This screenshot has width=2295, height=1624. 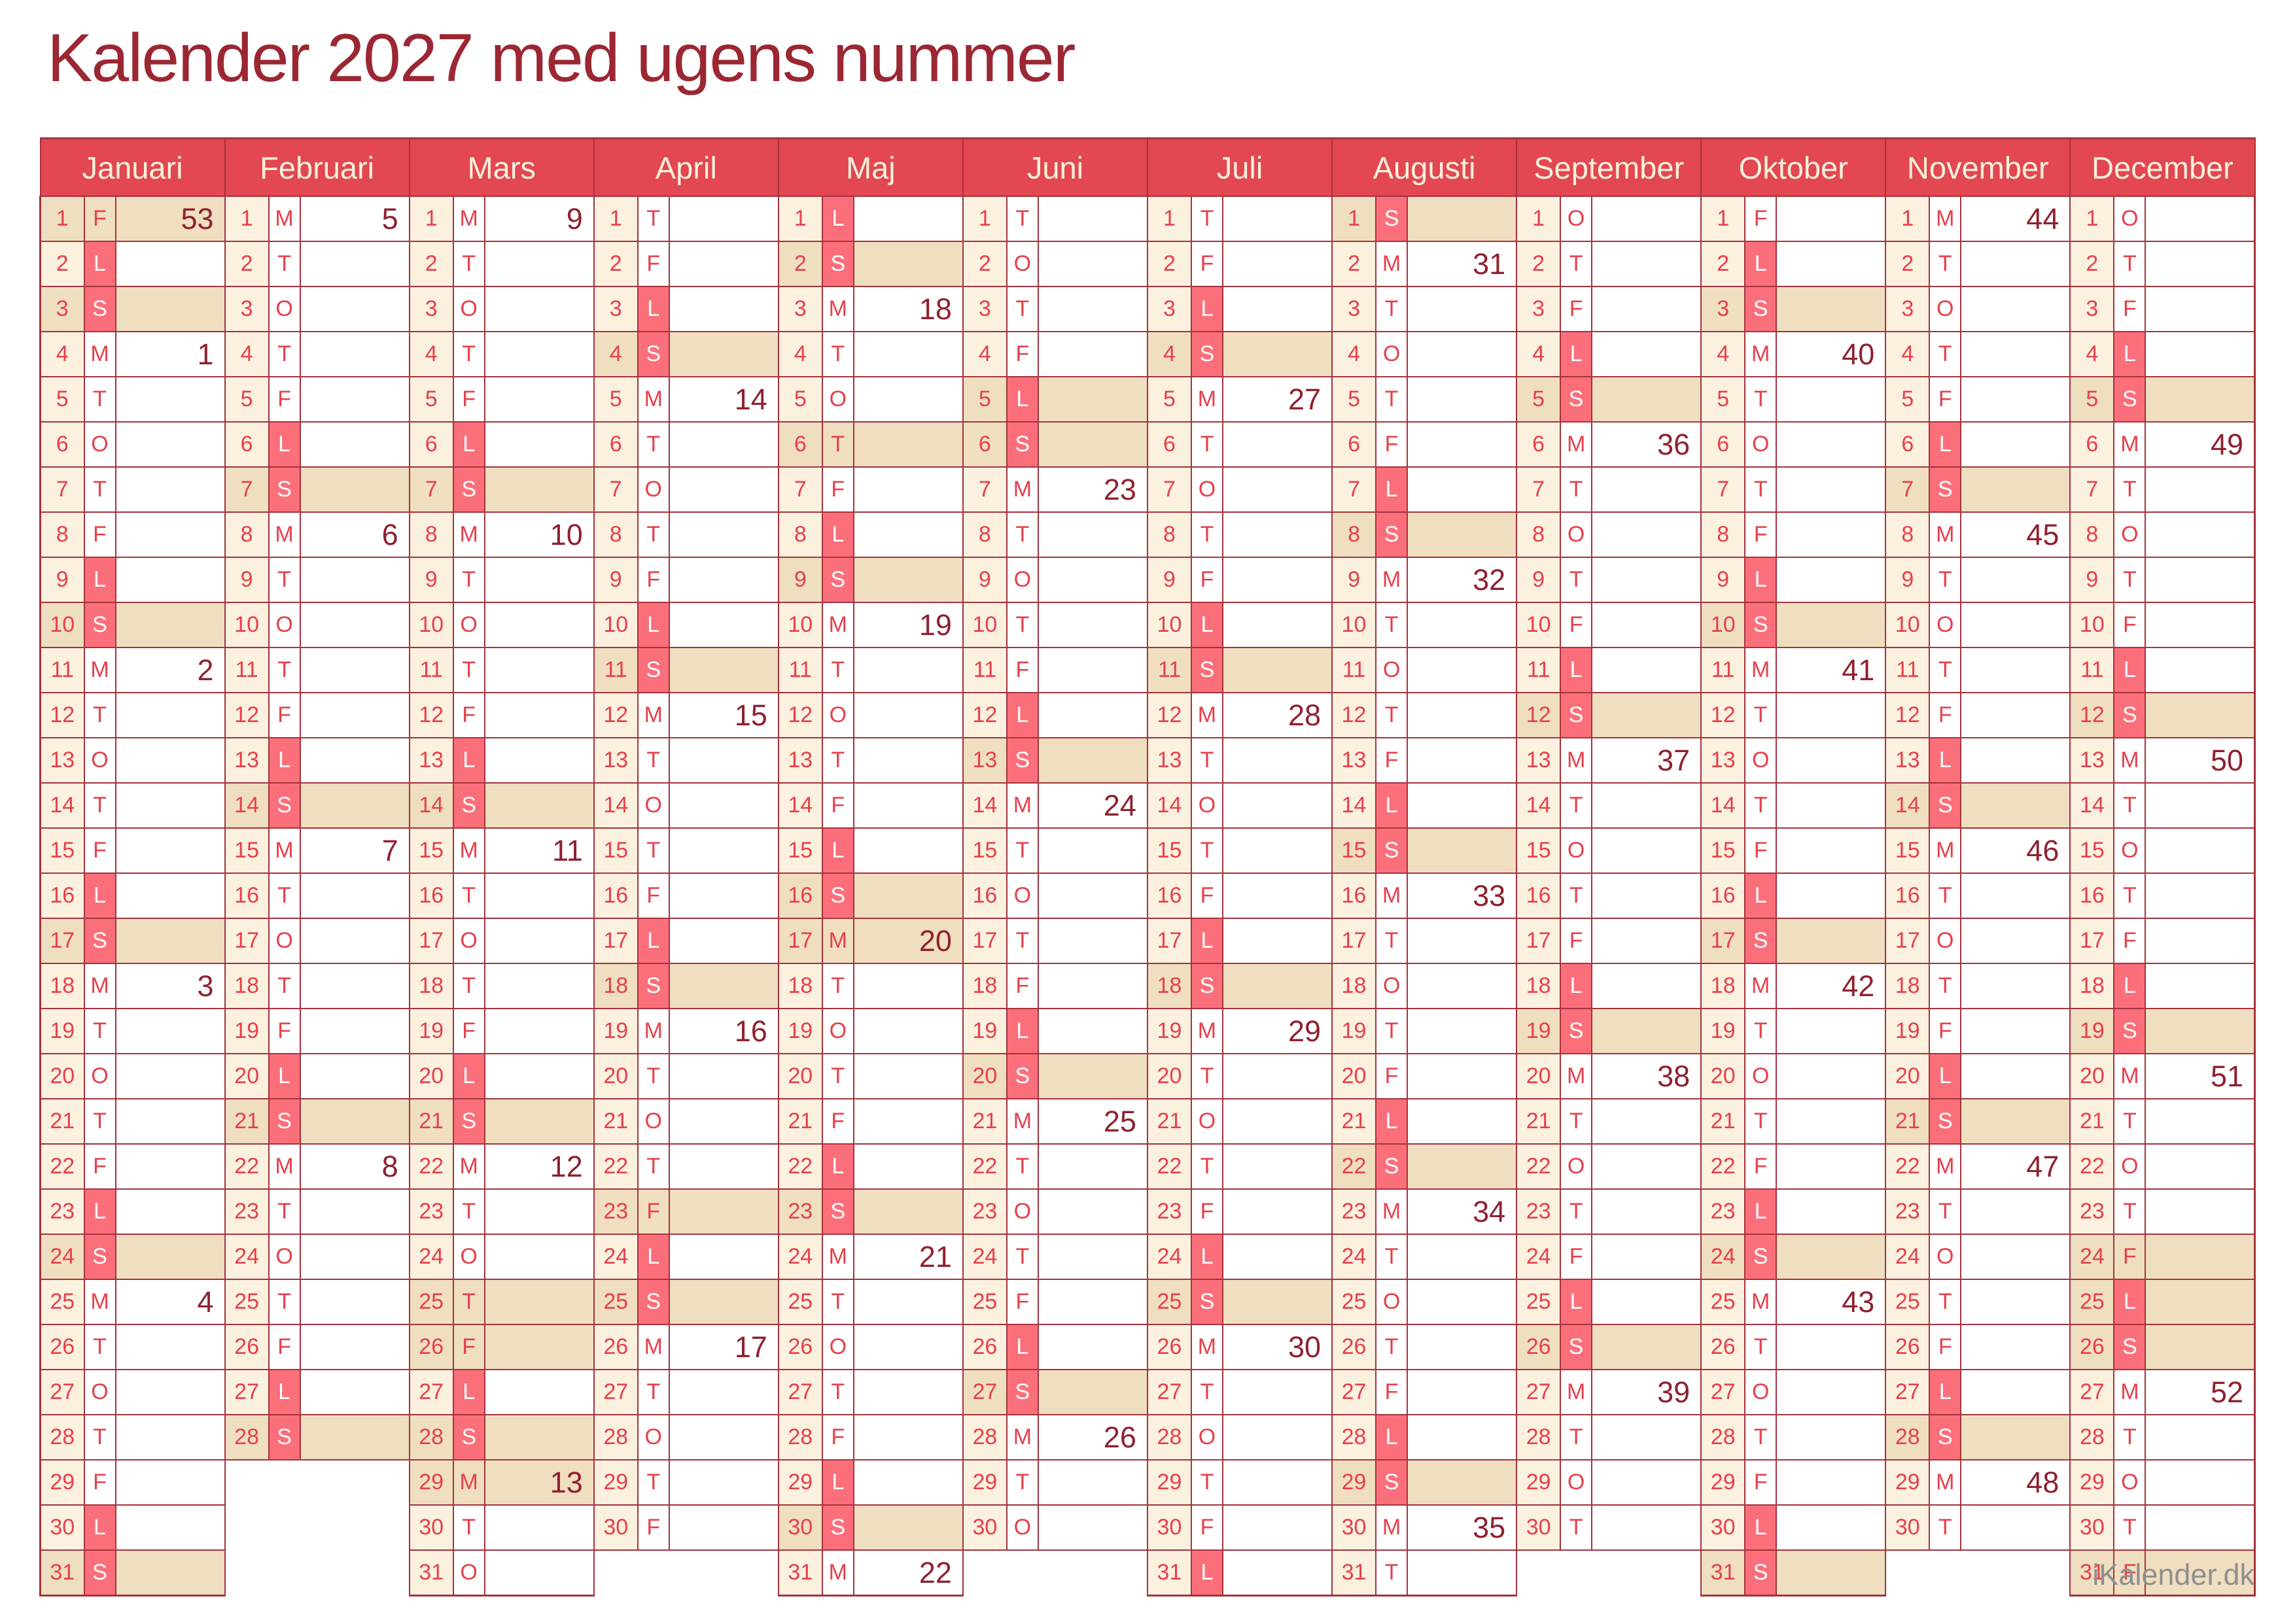 I want to click on week-number-cell: 31, so click(x=1462, y=264).